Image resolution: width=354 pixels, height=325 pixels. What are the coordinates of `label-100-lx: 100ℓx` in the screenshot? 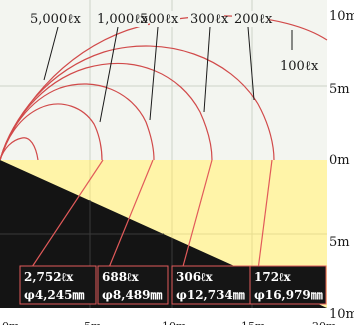 It's located at (299, 66).